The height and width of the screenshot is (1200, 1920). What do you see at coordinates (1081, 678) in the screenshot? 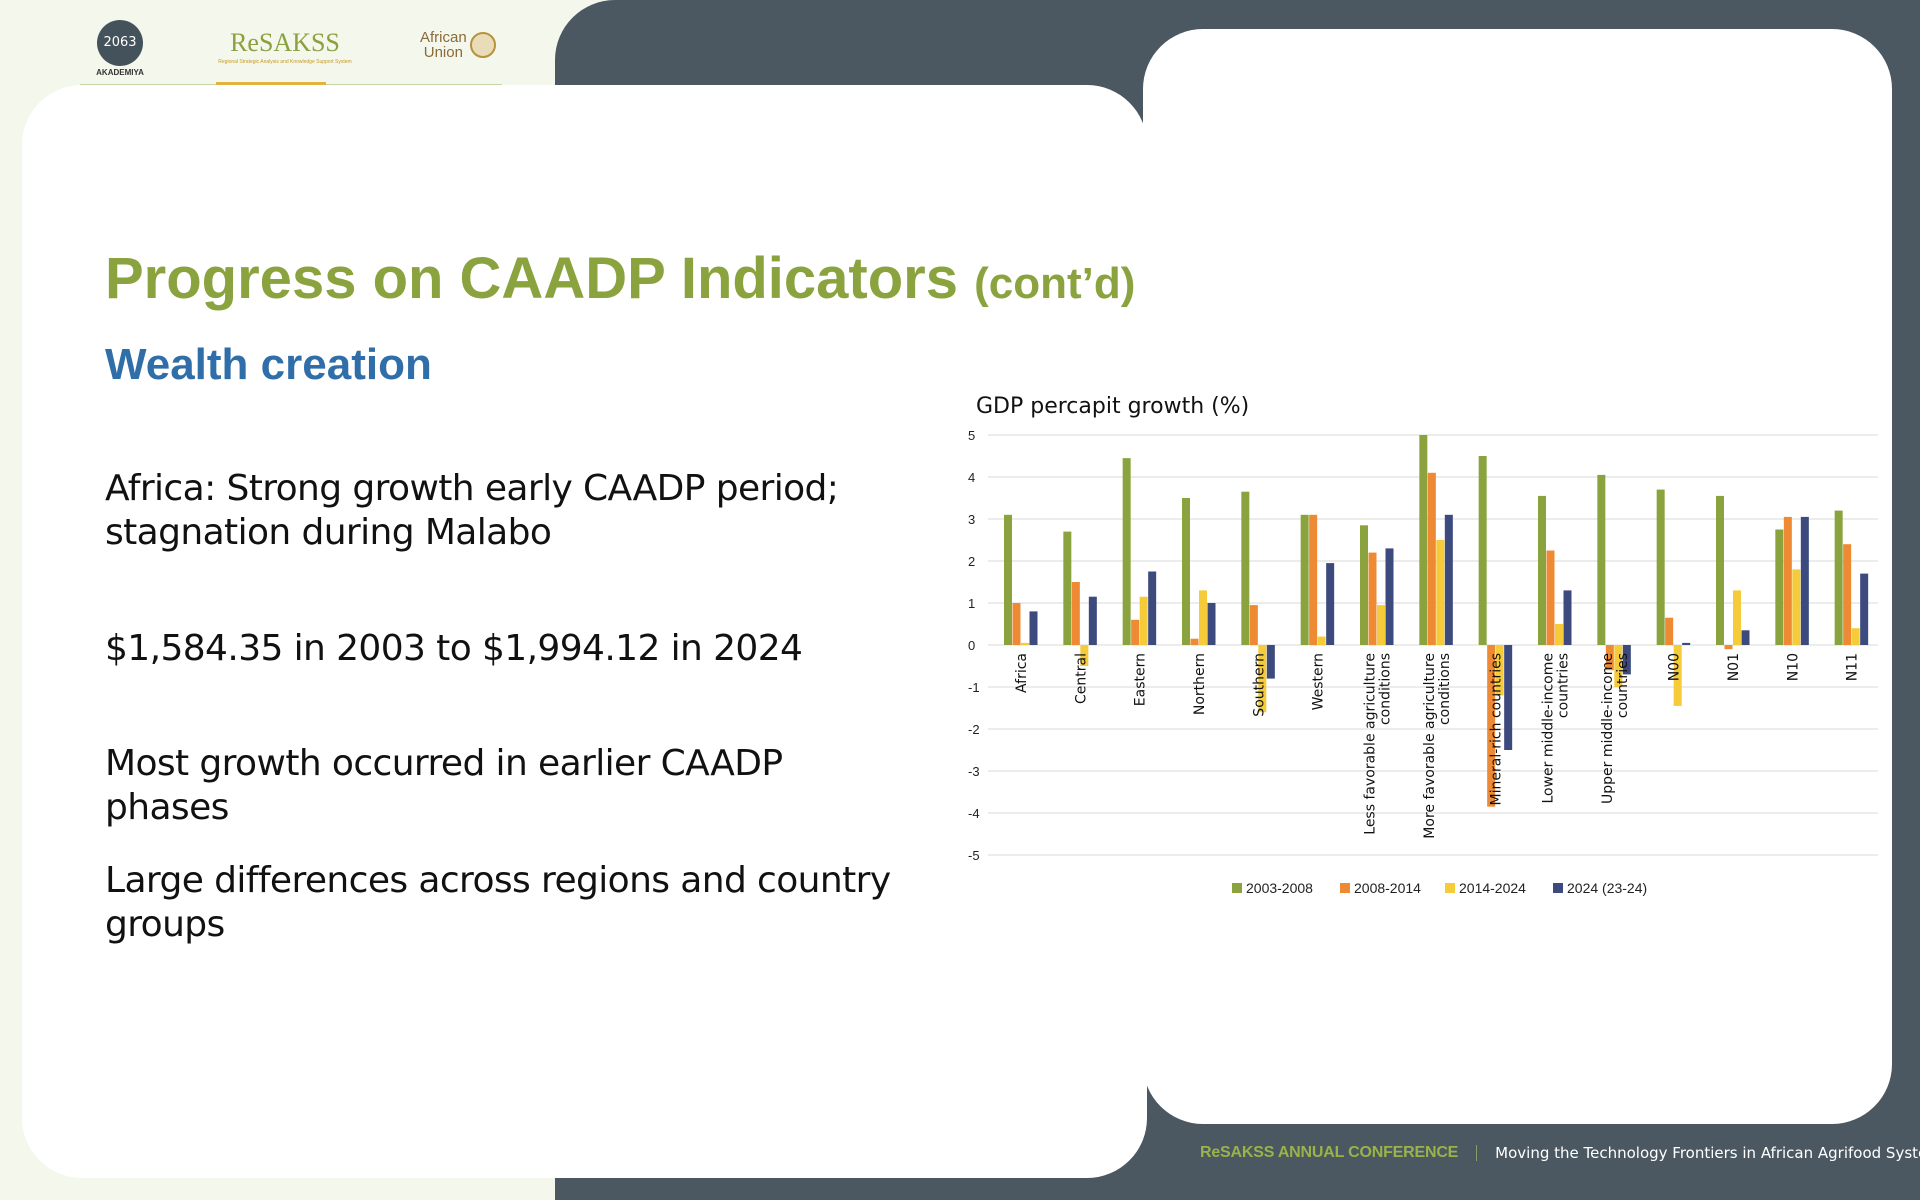
I see `x-tick-label: Central` at bounding box center [1081, 678].